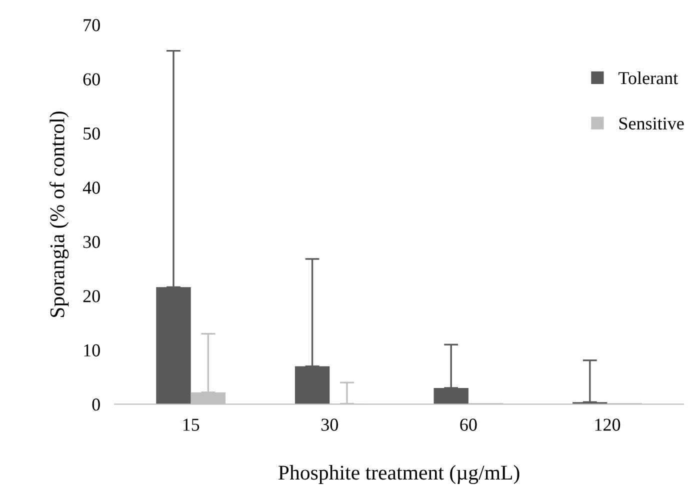  What do you see at coordinates (96, 404) in the screenshot?
I see `y-tick-label: 0` at bounding box center [96, 404].